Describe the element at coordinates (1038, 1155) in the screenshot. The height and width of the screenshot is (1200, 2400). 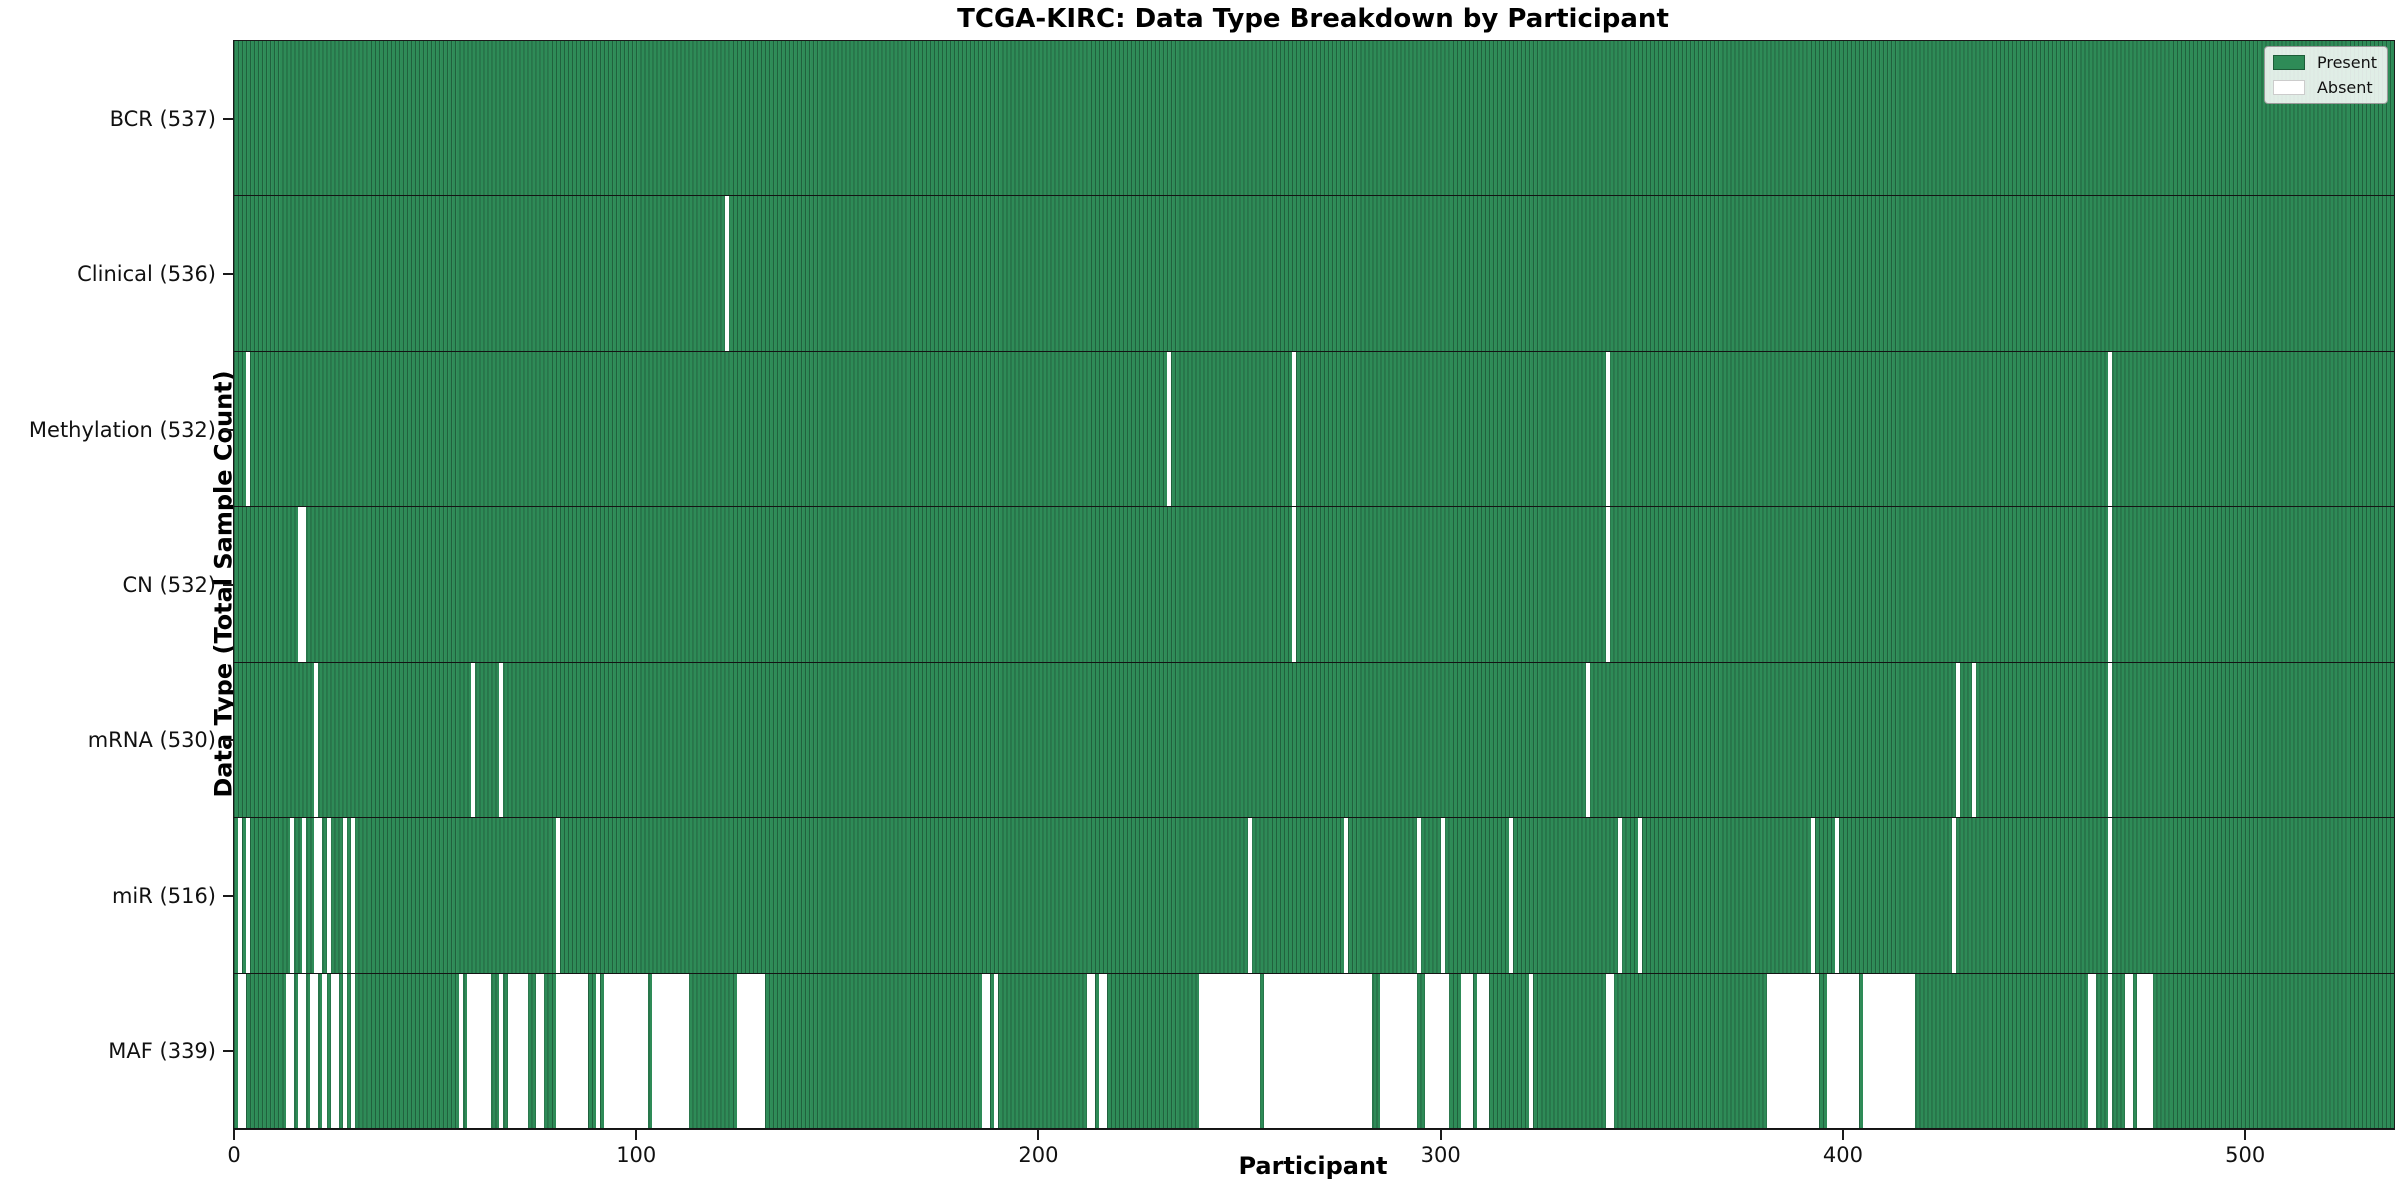
I see `x-tick-label-200: 200` at that location.